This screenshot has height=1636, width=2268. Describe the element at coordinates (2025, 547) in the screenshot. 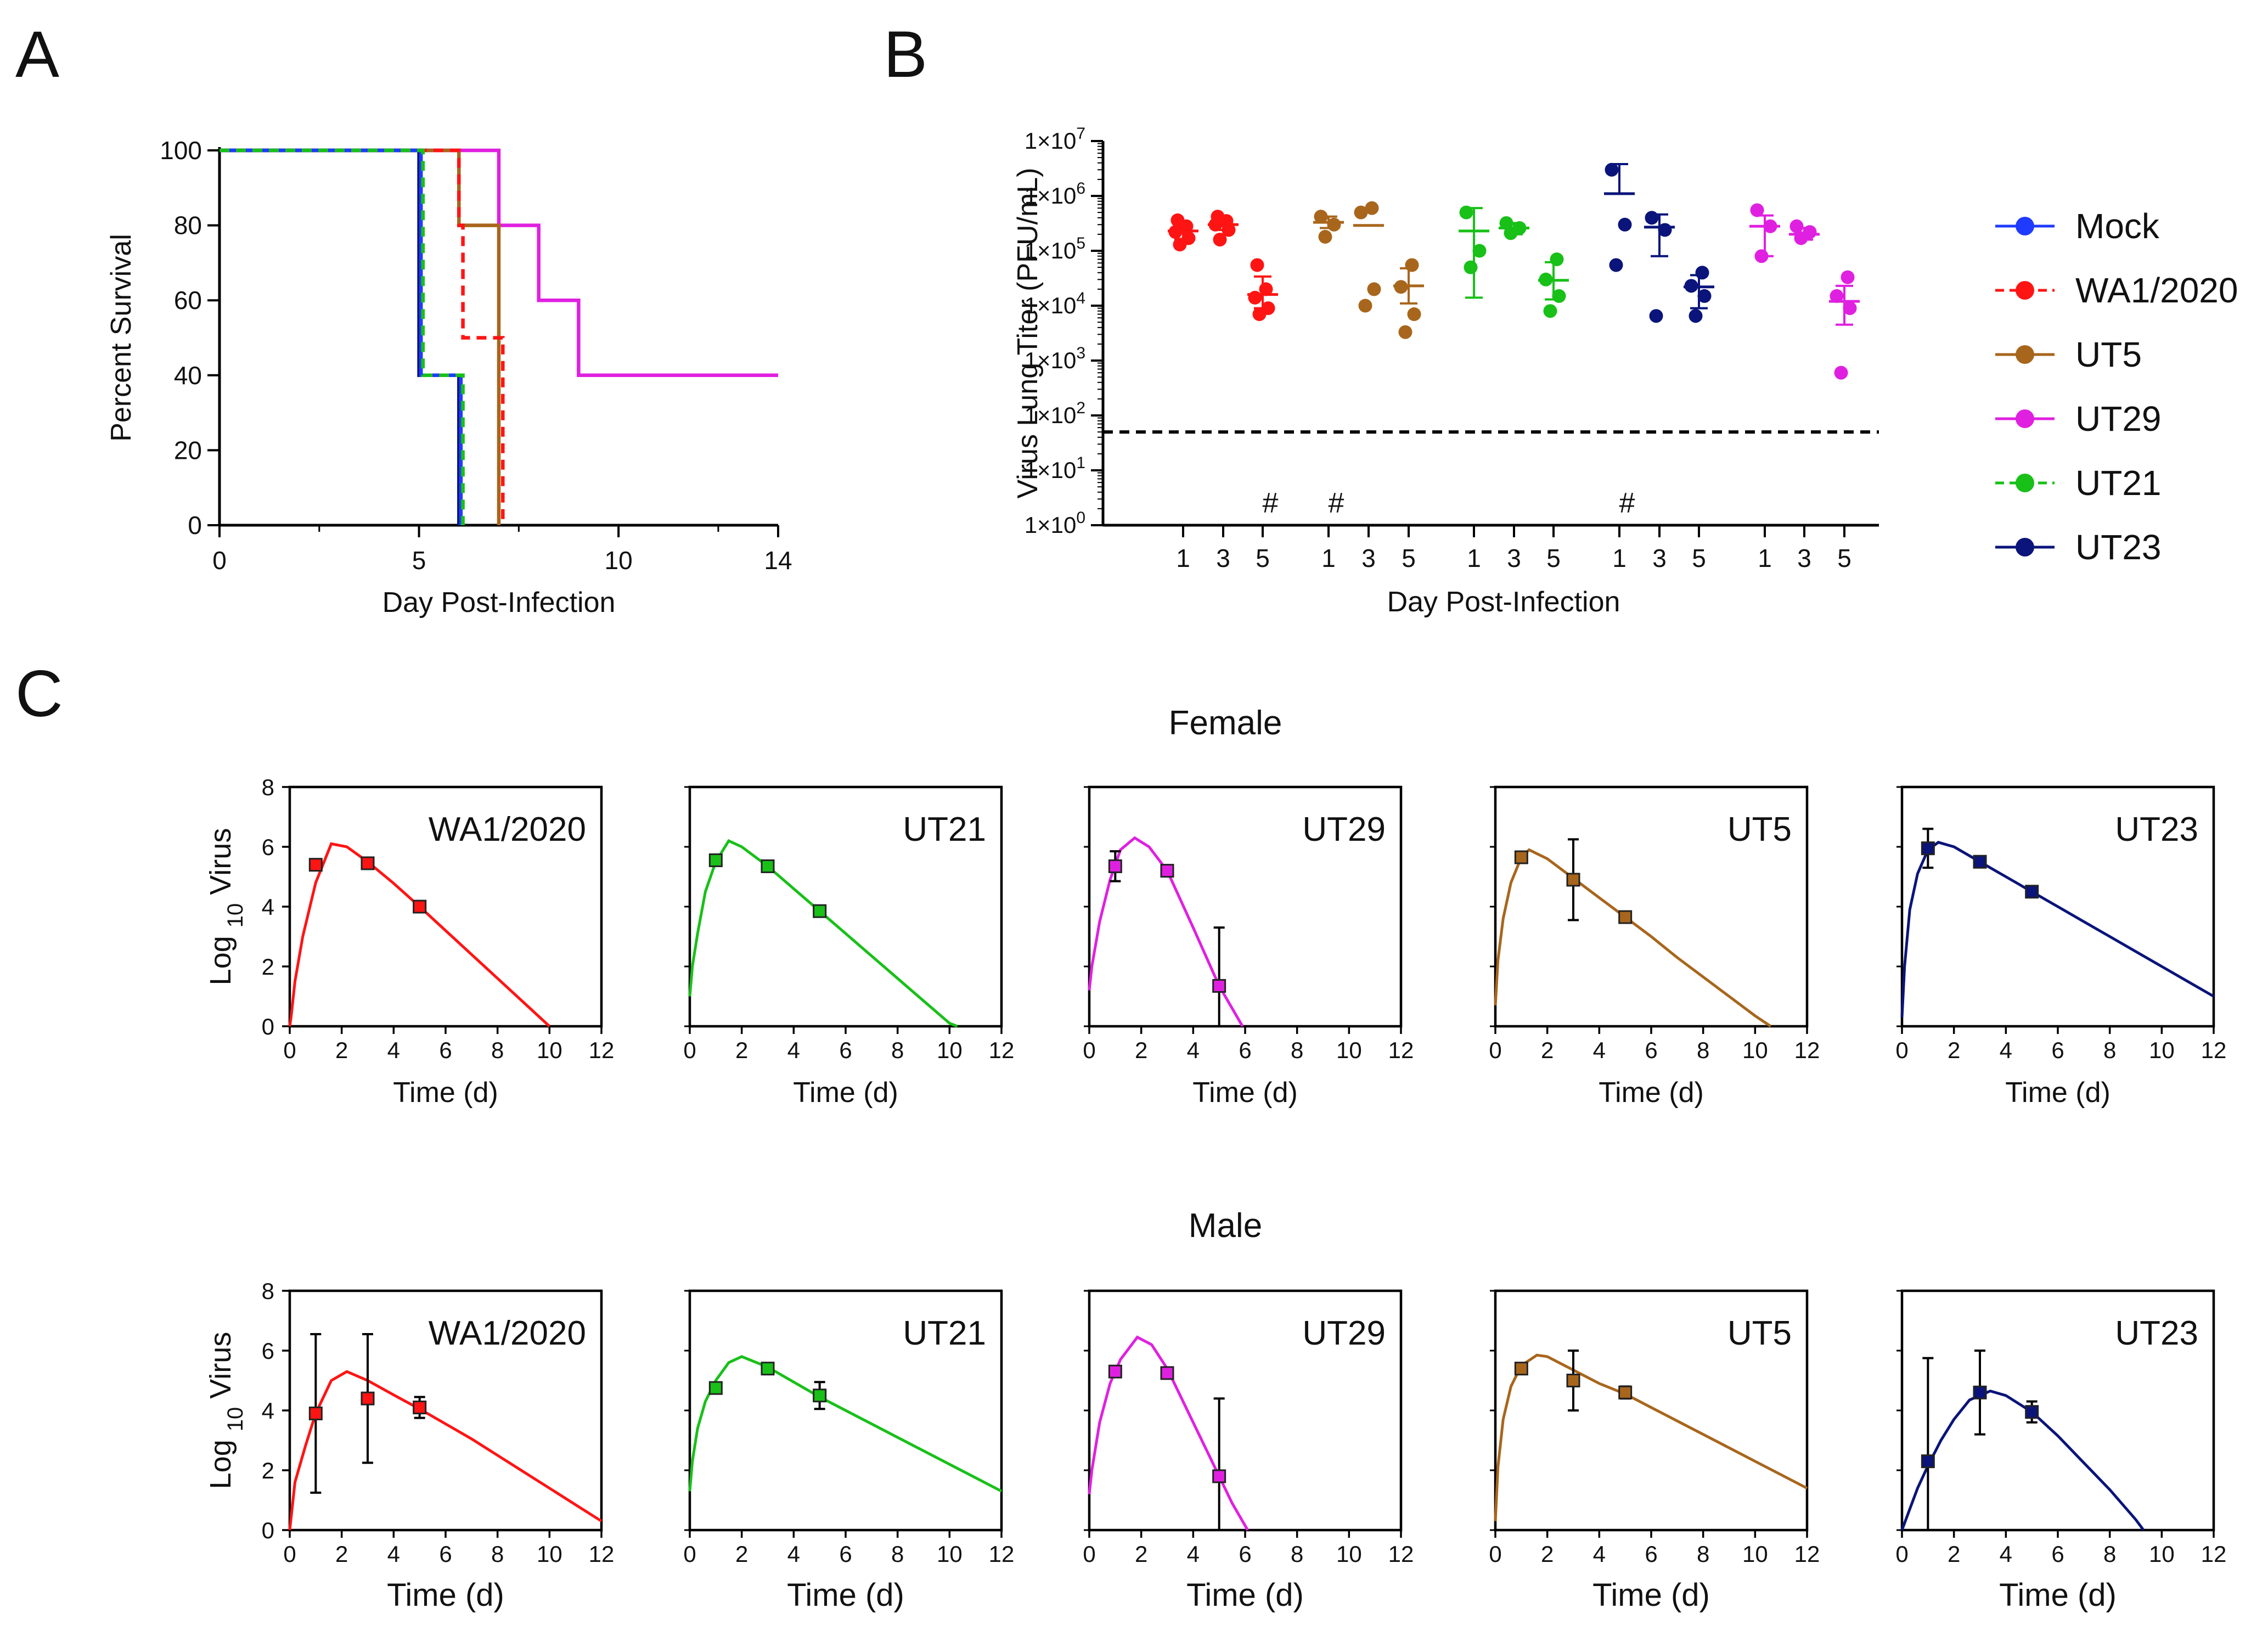

I see `legend-marker-ut23` at that location.